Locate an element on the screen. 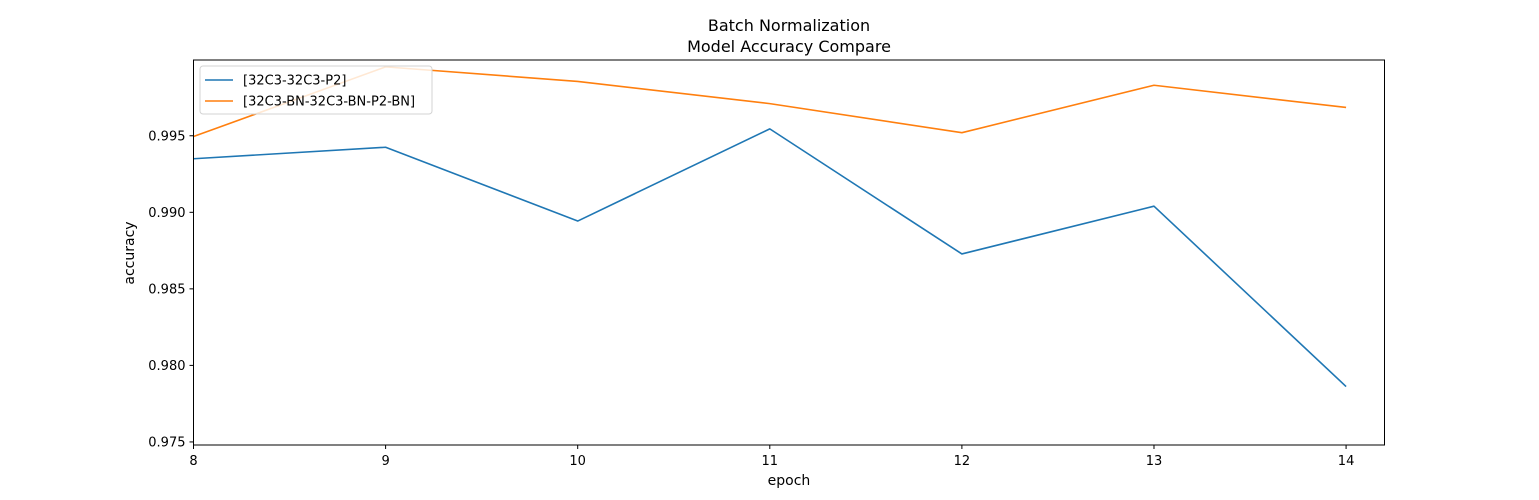 Image resolution: width=1539 pixels, height=500 pixels. x-axis-label: epoch is located at coordinates (789, 481).